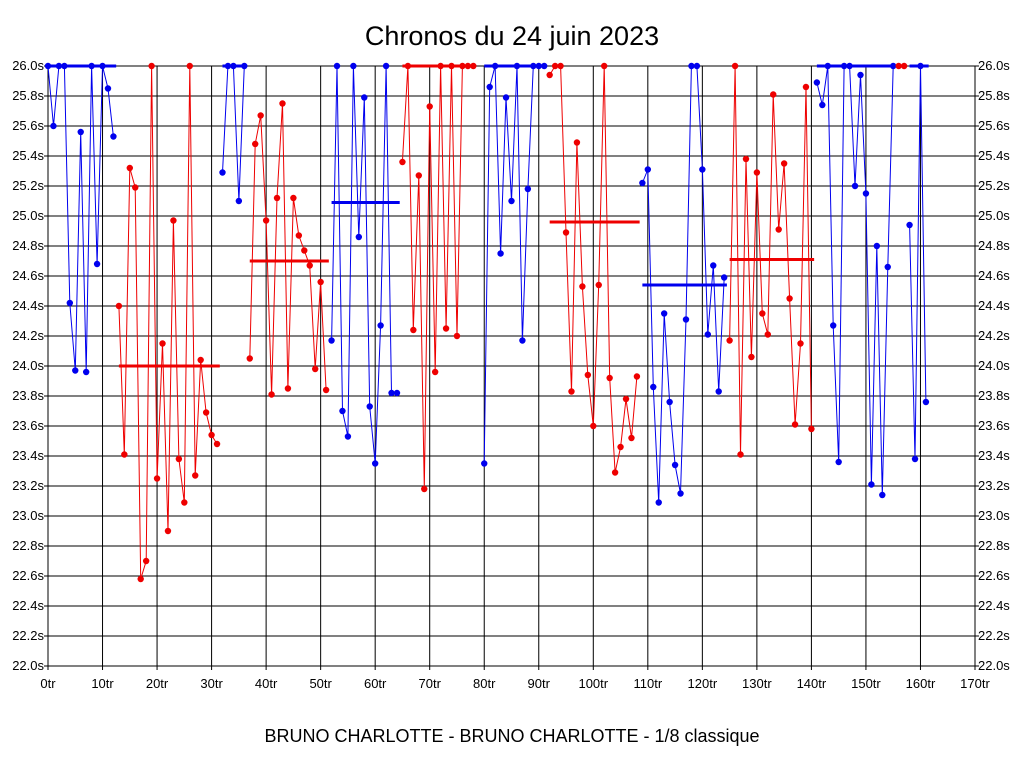 The image size is (1024, 768). Describe the element at coordinates (994, 335) in the screenshot. I see `y-tick-label-right: 24.2s` at that location.